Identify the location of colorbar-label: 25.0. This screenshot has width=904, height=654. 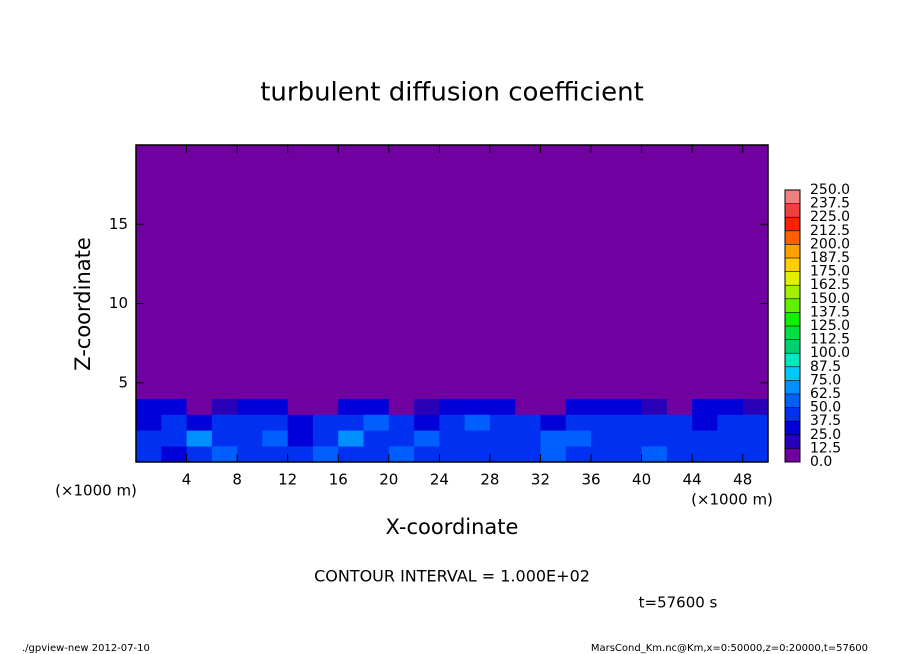
(825, 435).